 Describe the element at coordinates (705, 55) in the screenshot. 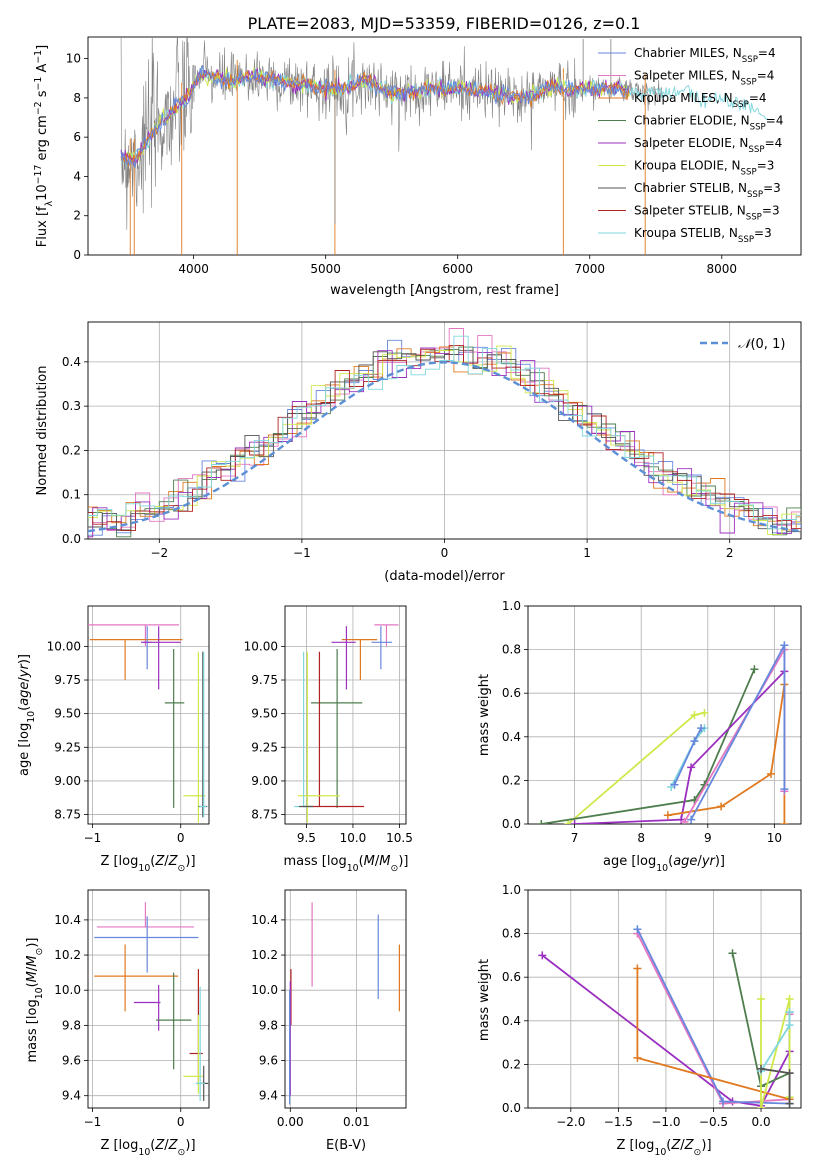

I see `legend-label: Chabrier MILES, NSSP=4` at that location.